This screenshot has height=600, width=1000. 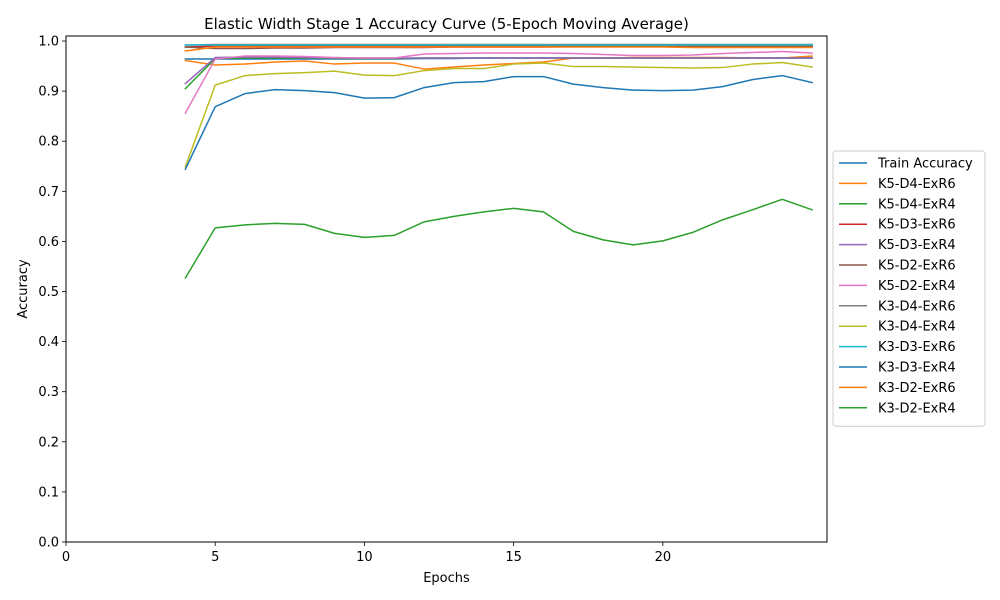 I want to click on y-tick-label: 0.2, so click(x=48, y=442).